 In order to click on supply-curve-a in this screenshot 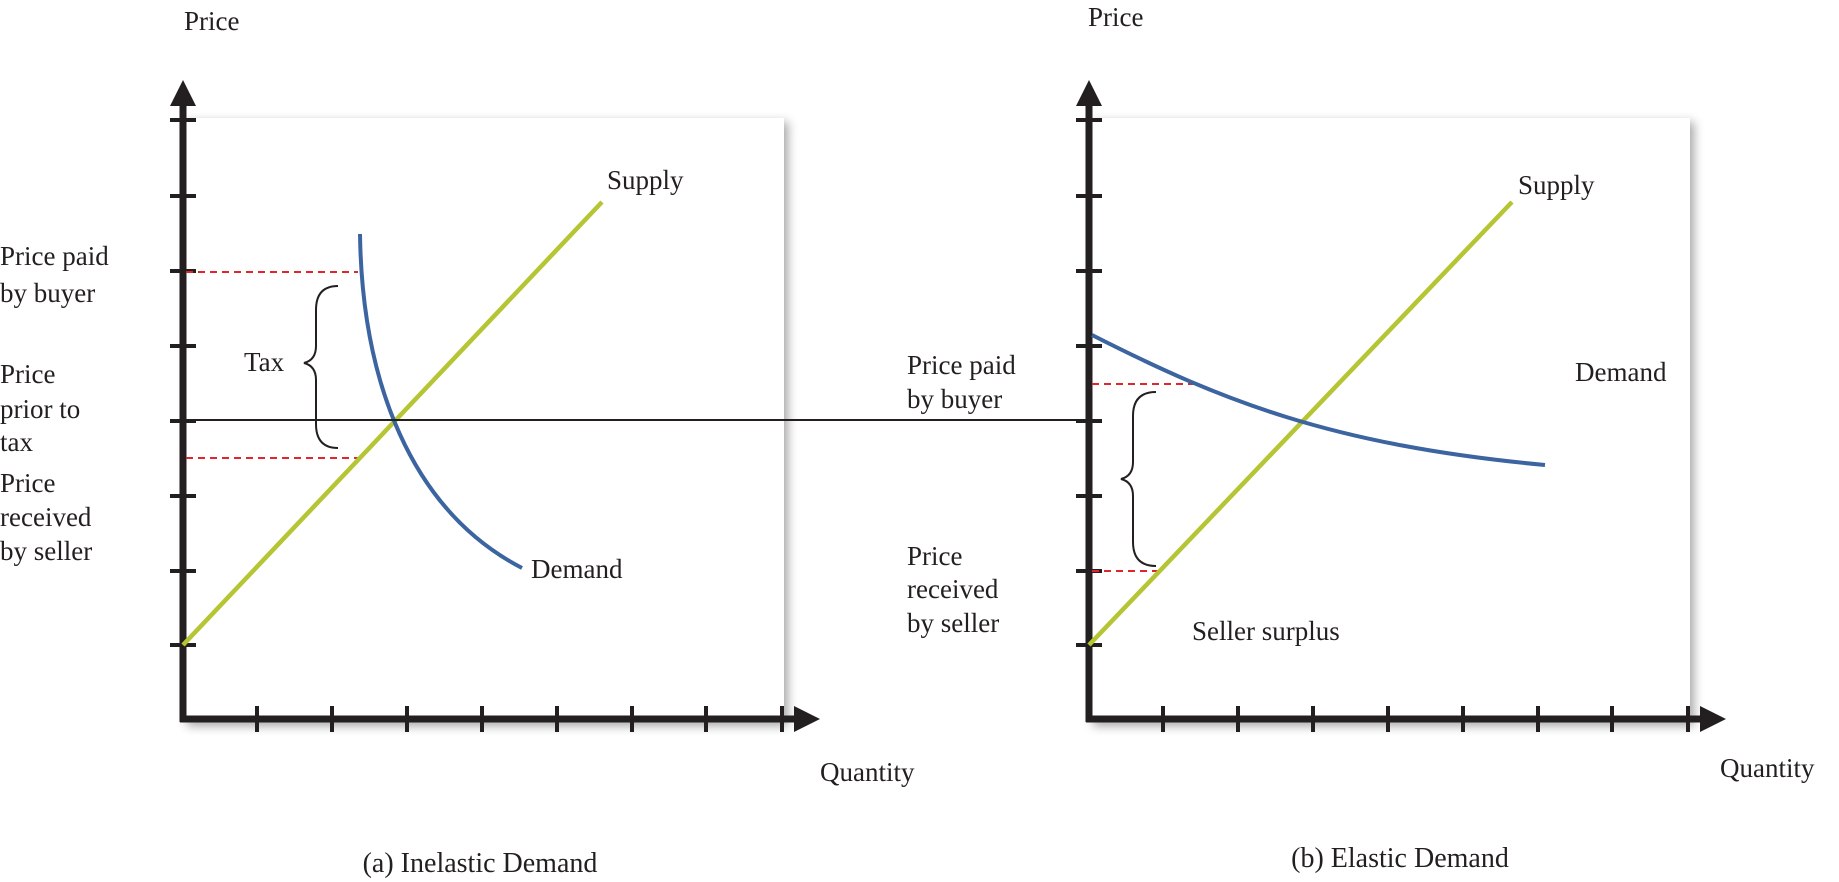, I will do `click(392, 423)`.